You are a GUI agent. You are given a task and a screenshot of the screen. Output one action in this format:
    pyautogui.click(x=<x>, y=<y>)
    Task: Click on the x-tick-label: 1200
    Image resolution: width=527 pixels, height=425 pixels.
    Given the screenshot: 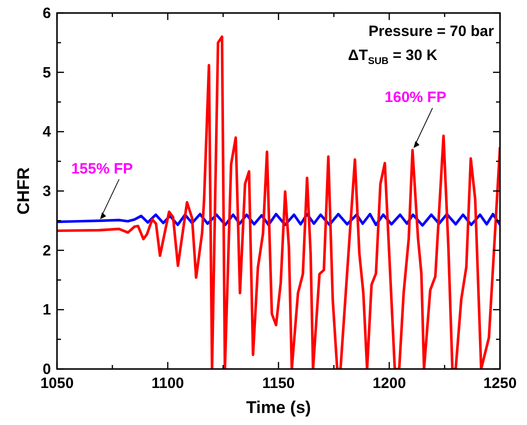 What is the action you would take?
    pyautogui.click(x=389, y=383)
    